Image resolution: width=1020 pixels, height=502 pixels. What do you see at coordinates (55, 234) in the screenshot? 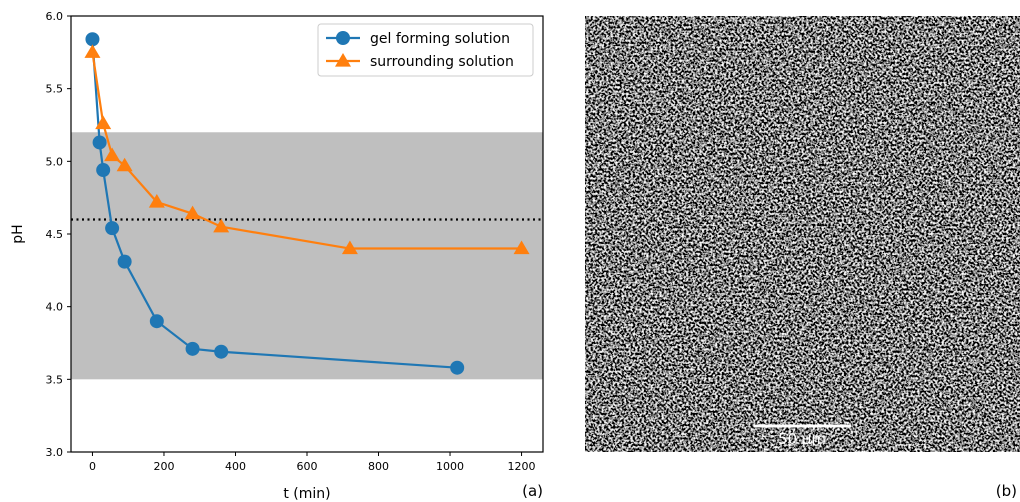
I see `y-tick-label: 4.5` at bounding box center [55, 234].